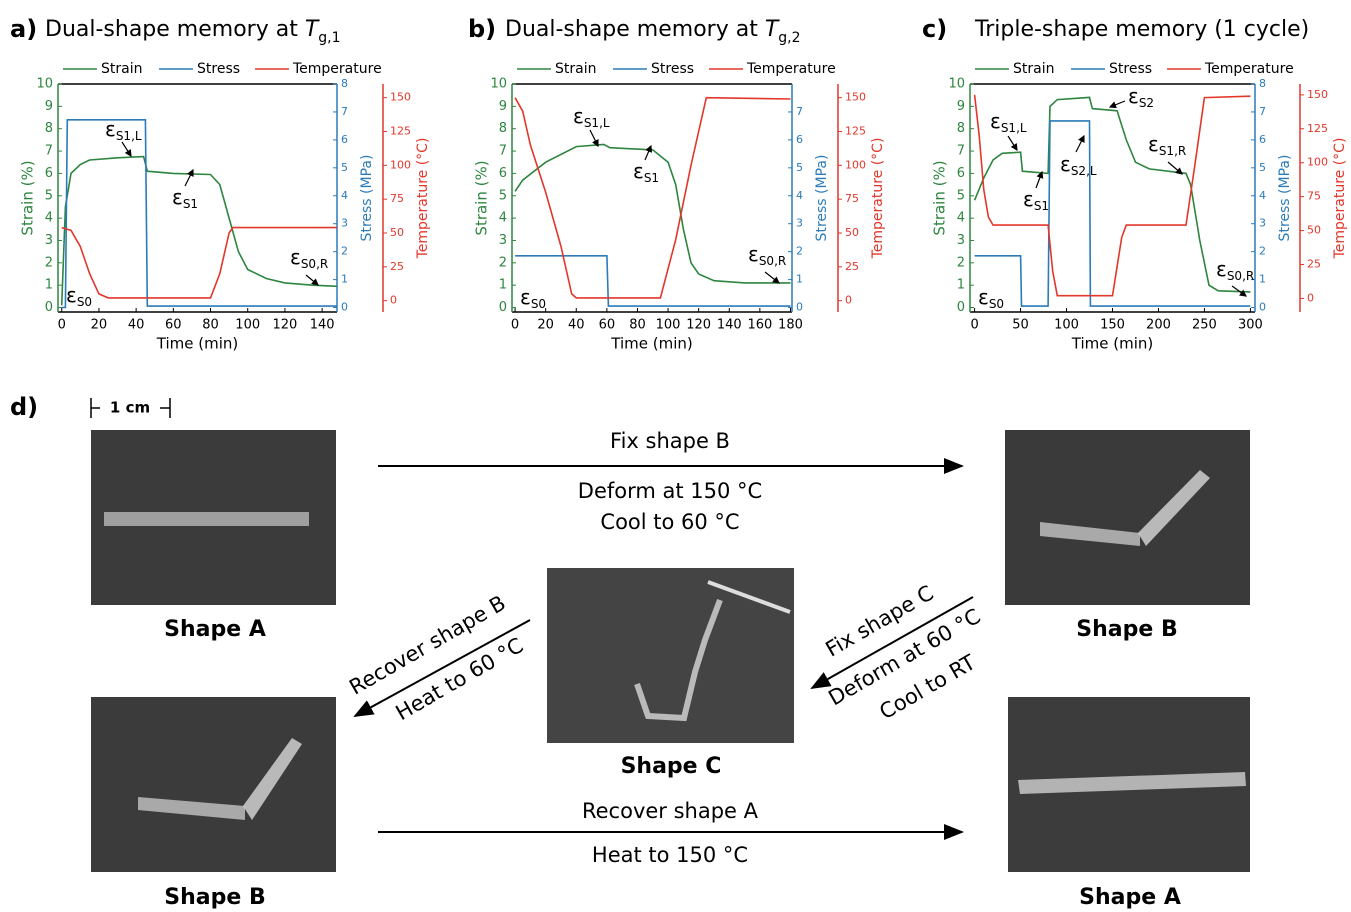 This screenshot has width=1351, height=912. What do you see at coordinates (671, 766) in the screenshot?
I see `photo-caption: Shape C` at bounding box center [671, 766].